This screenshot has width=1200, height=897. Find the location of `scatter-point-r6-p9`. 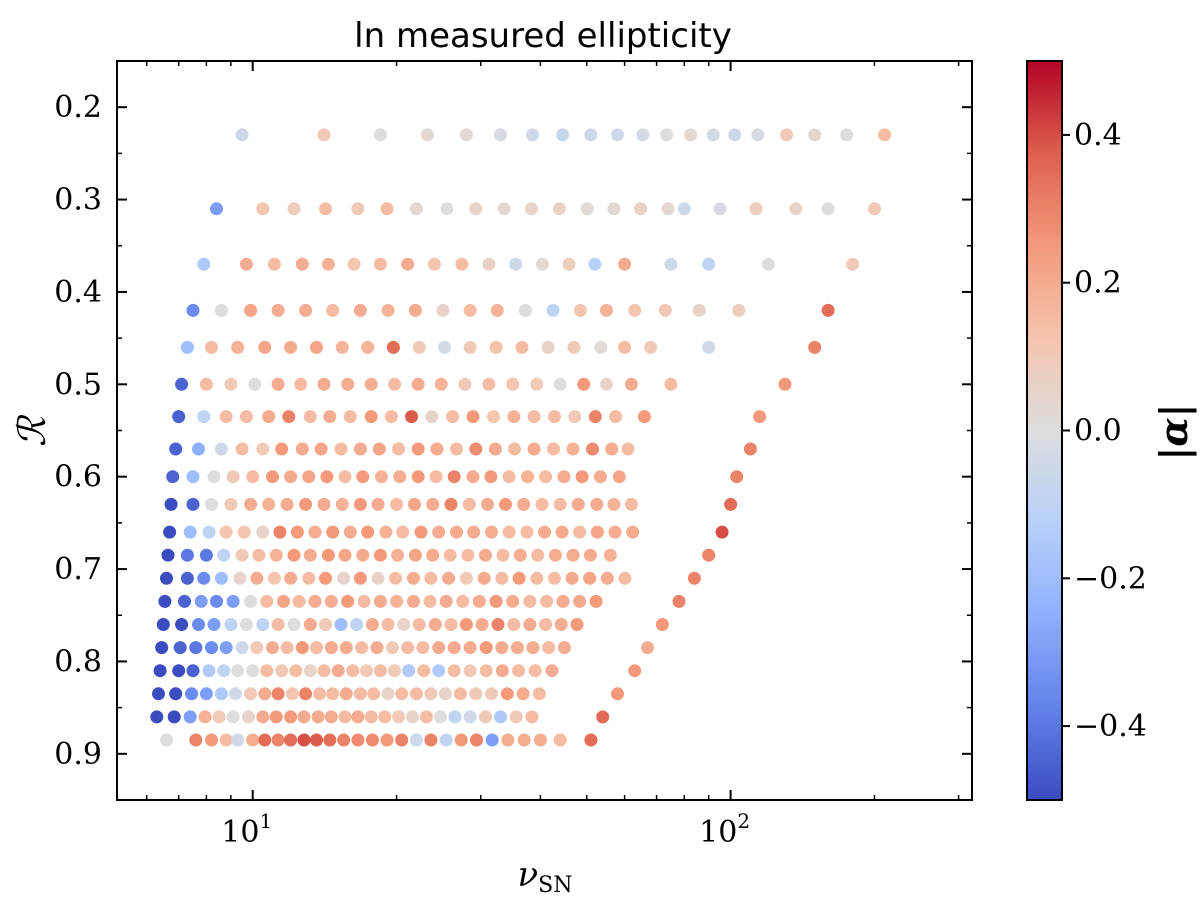

scatter-point-r6-p9 is located at coordinates (371, 417).